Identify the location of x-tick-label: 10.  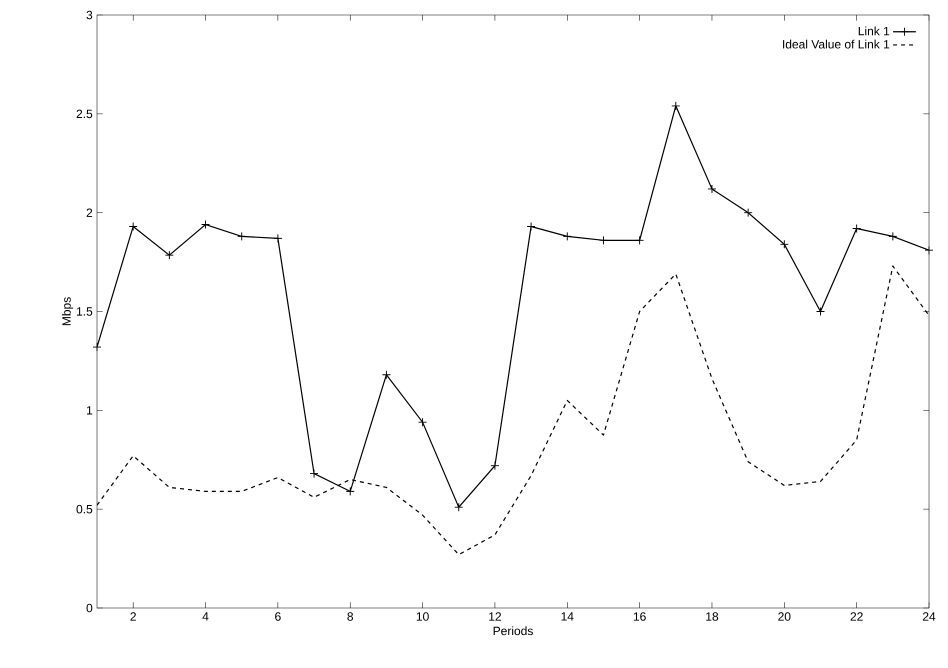
(422, 616).